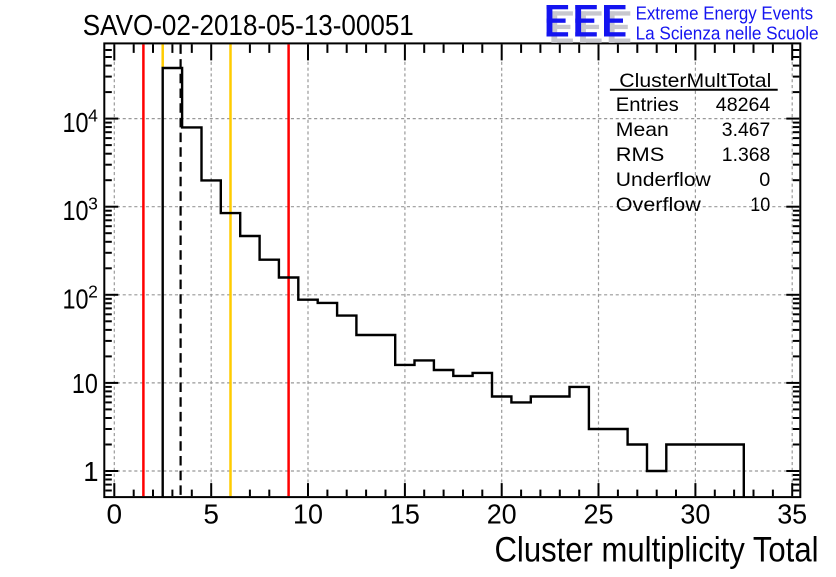 The height and width of the screenshot is (577, 836). What do you see at coordinates (248, 26) in the screenshot?
I see `svg-text: SAVO-02-2018-05-13-00051` at bounding box center [248, 26].